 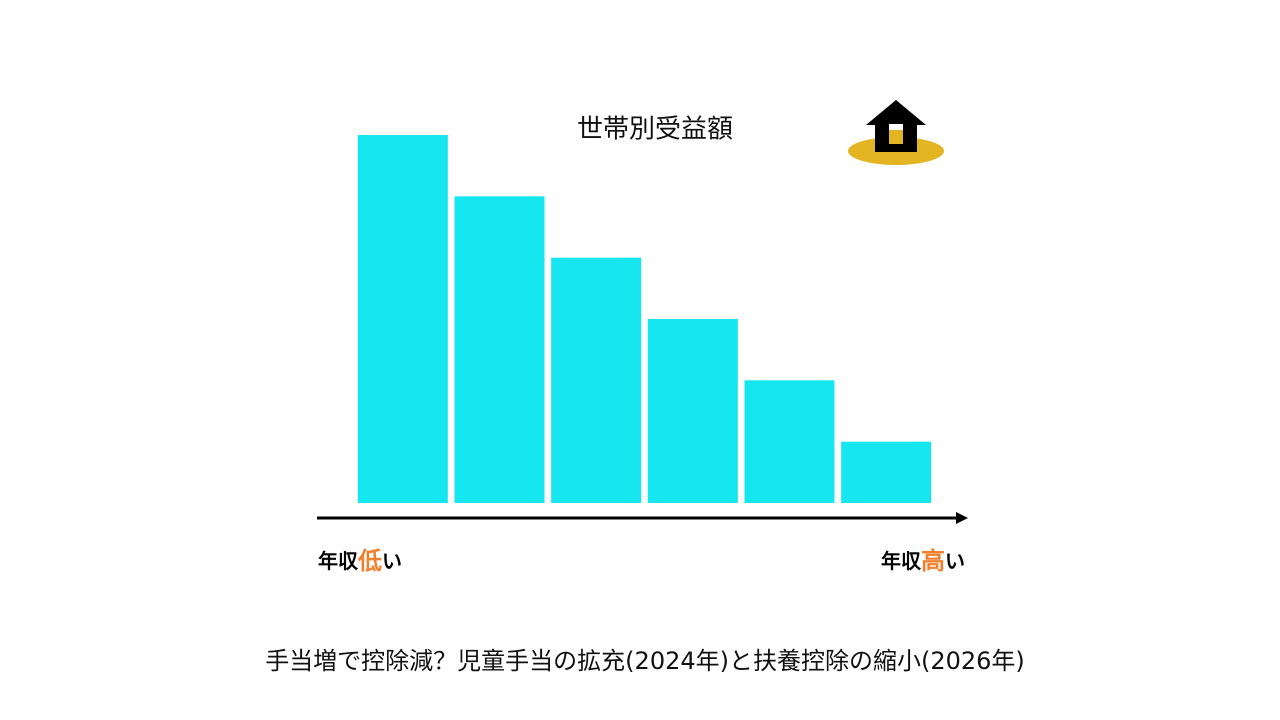 What do you see at coordinates (645, 661) in the screenshot?
I see `caption: 手当増で控除減？児童手当の拡充(2024年)と扶養控除の縮小(2026年)` at bounding box center [645, 661].